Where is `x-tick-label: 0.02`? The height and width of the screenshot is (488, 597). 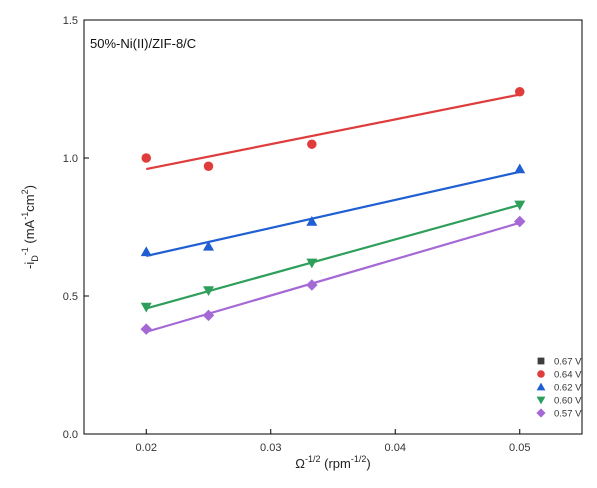 x-tick-label: 0.02 is located at coordinates (146, 448).